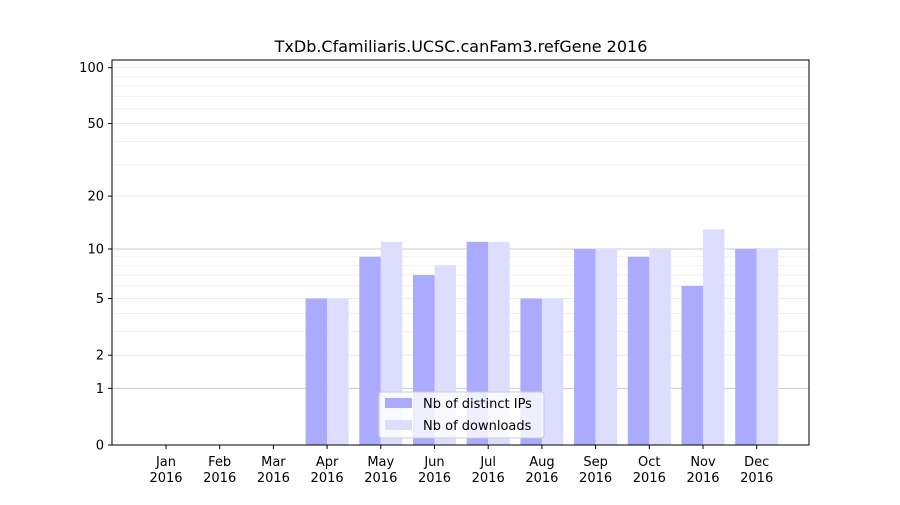 The image size is (900, 505). I want to click on y-tick-label: 100, so click(91, 68).